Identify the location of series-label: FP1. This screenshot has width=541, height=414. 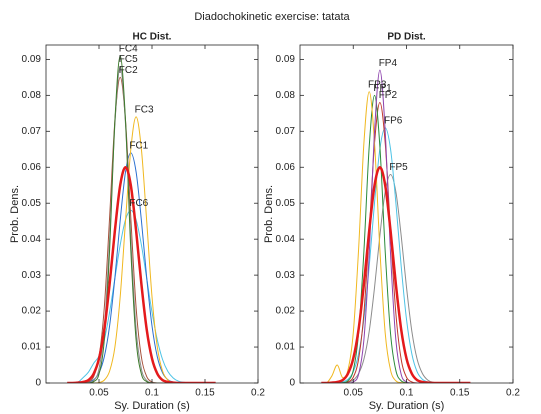
(382, 88).